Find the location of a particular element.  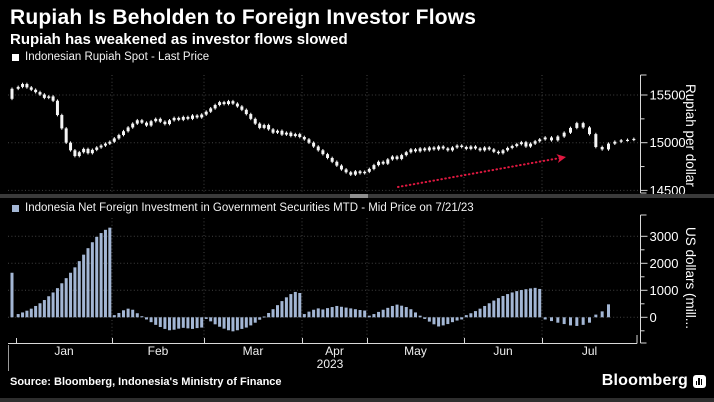

y-tick-label: 15000 is located at coordinates (668, 142).